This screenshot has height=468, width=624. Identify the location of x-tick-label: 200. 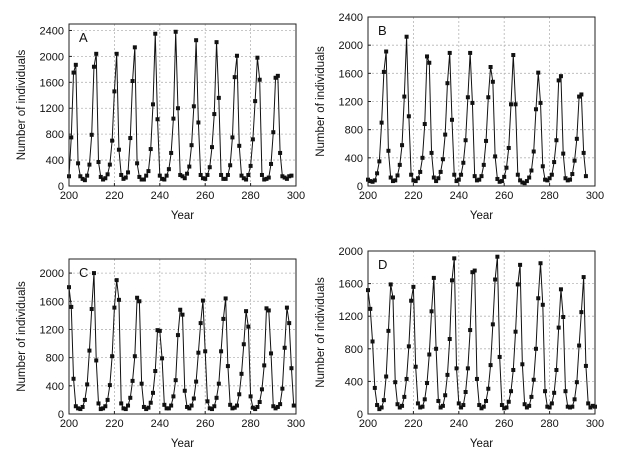
(69, 424).